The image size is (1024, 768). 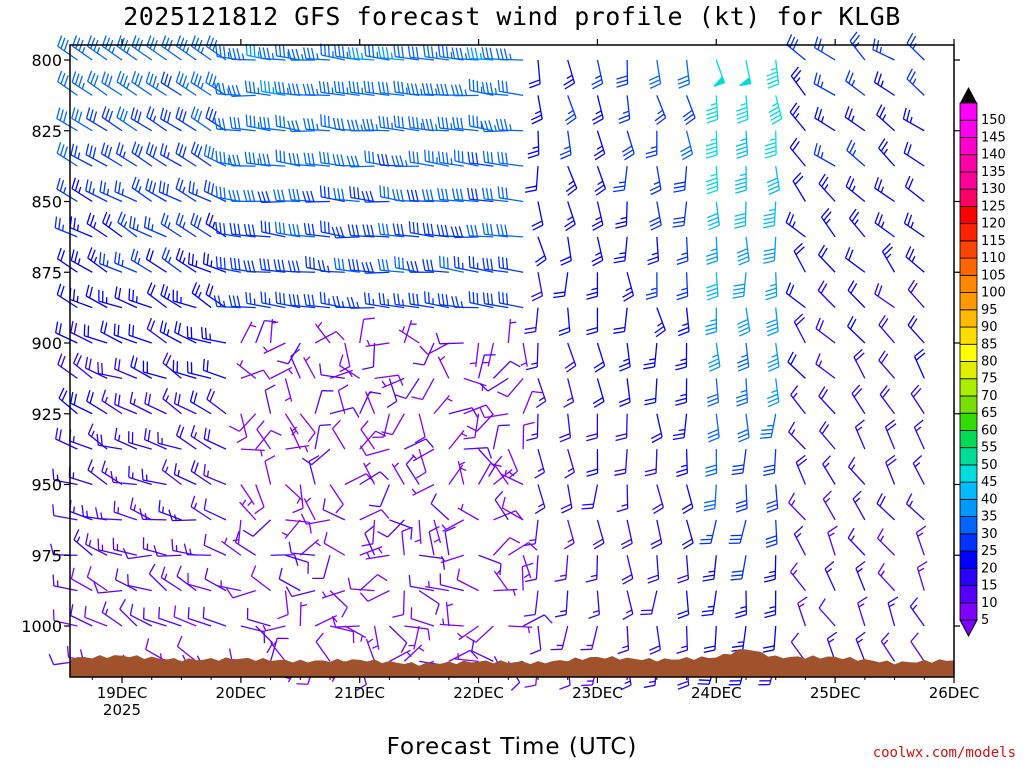 I want to click on x-tick-label: 26DEC, so click(x=954, y=693).